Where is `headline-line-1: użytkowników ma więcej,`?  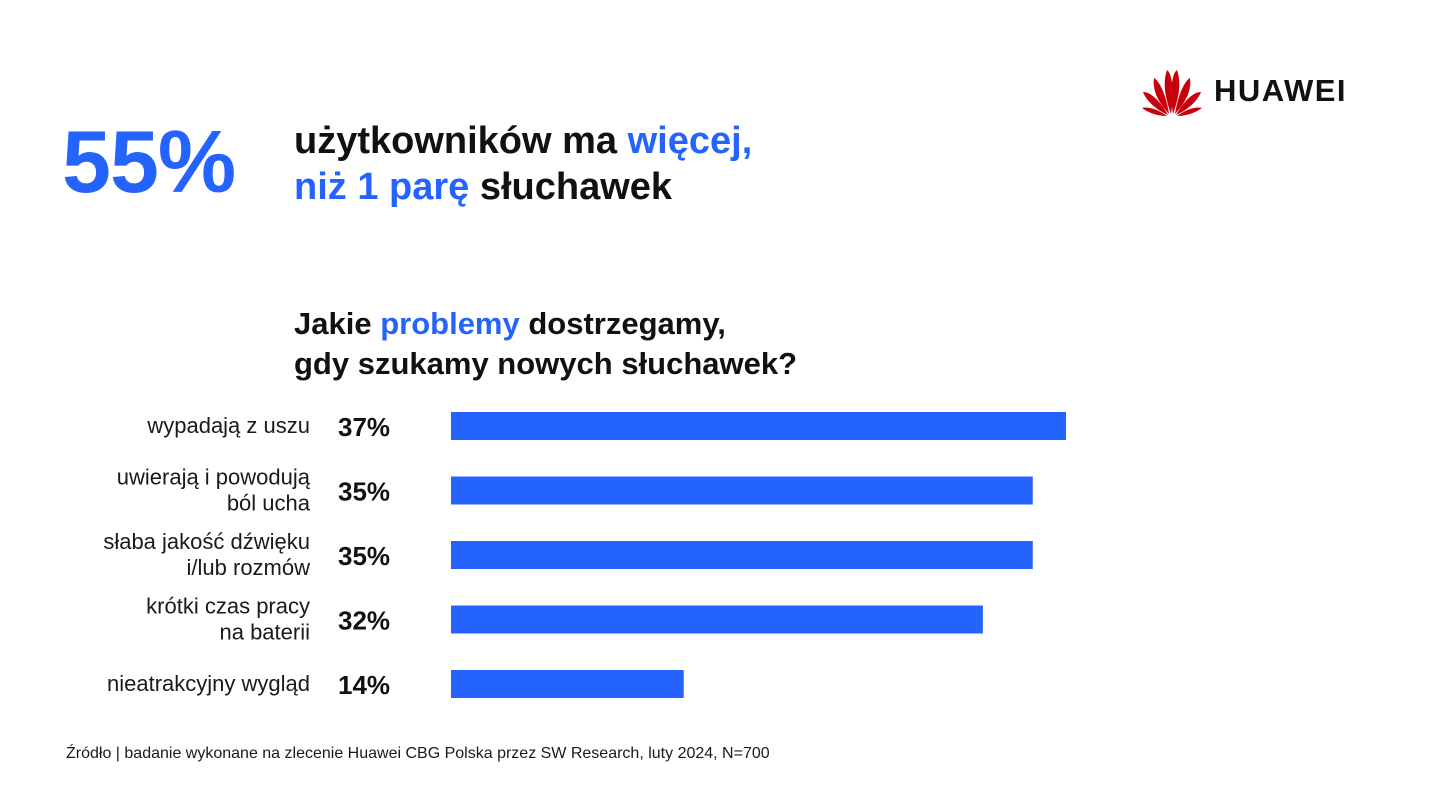 headline-line-1: użytkowników ma więcej, is located at coordinates (523, 141).